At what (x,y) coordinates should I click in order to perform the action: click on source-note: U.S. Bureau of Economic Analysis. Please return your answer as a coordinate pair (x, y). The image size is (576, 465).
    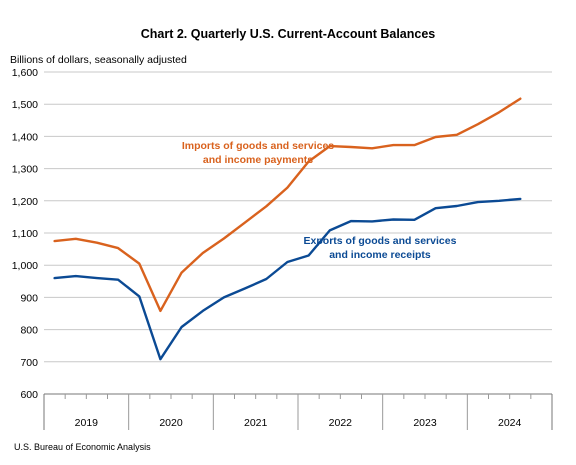
    Looking at the image, I should click on (82, 447).